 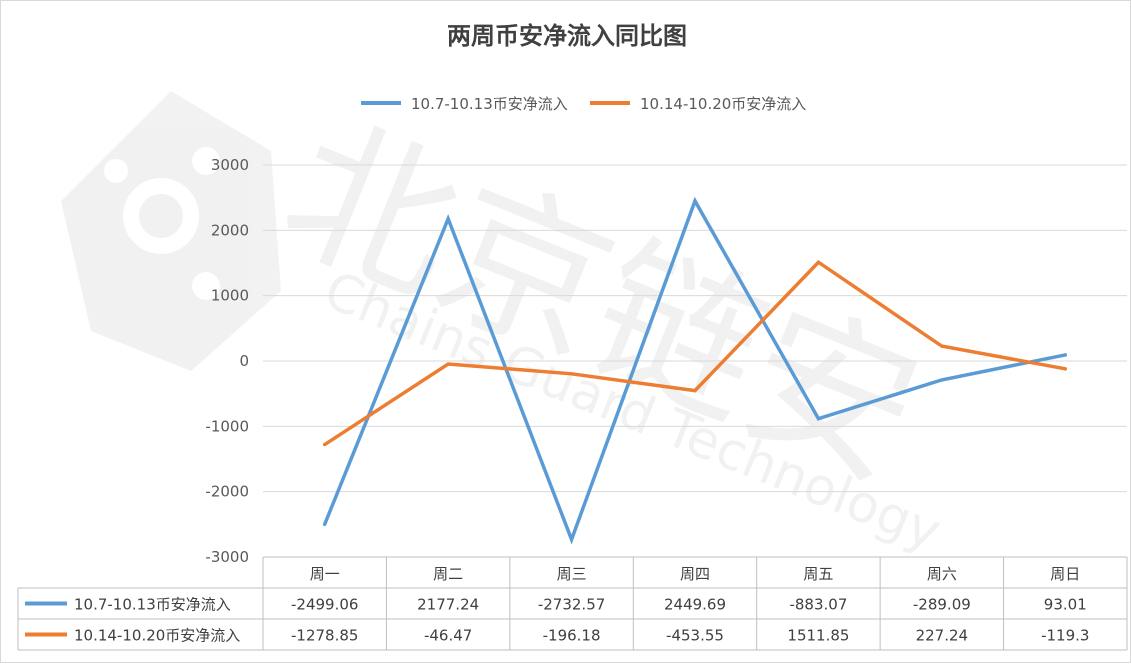 What do you see at coordinates (227, 361) in the screenshot?
I see `y-axis: 3000 2000 1000 0 -1000 -2000 -3000` at bounding box center [227, 361].